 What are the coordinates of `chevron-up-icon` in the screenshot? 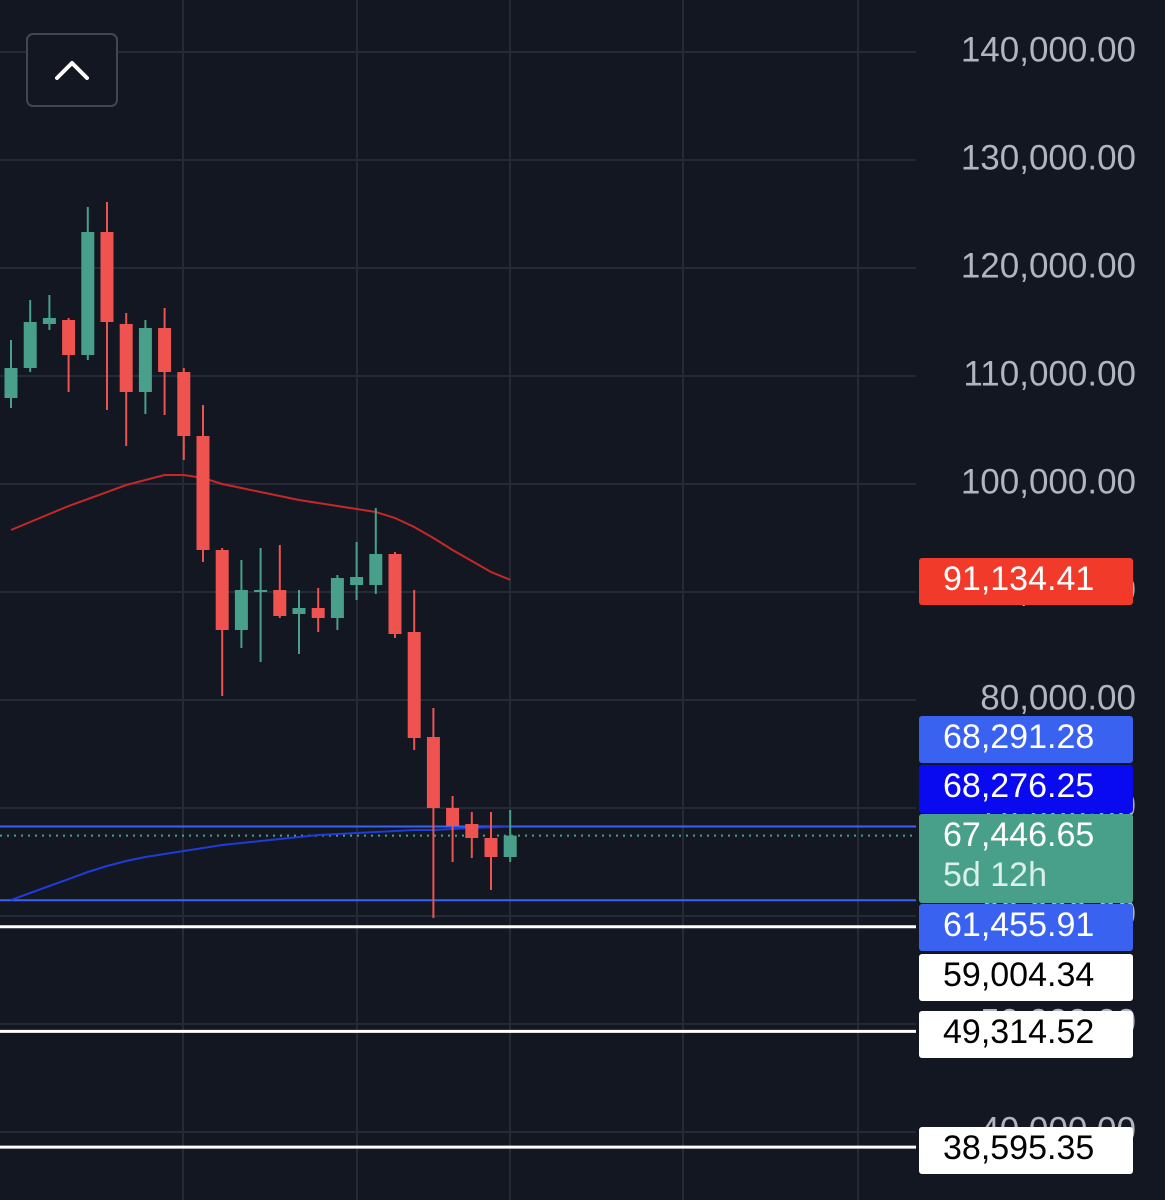 It's located at (72, 70).